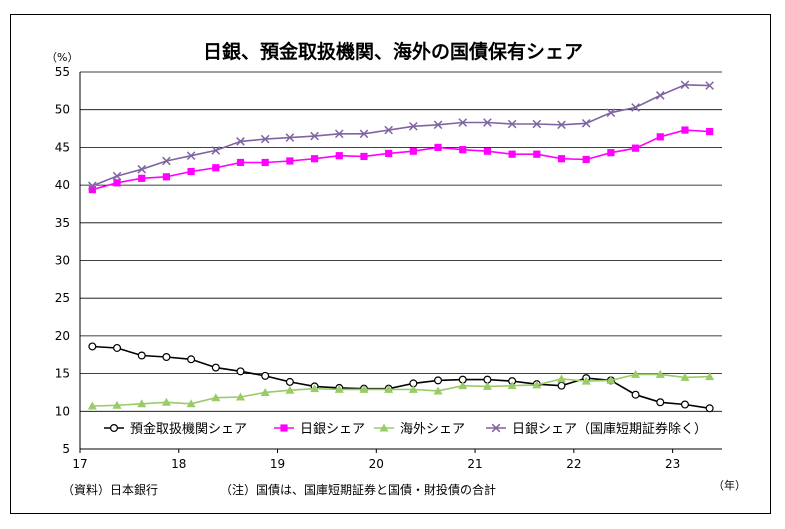  I want to click on chart-title: 日銀、預金取扱機関、海外の国債保有シェア, so click(393, 51).